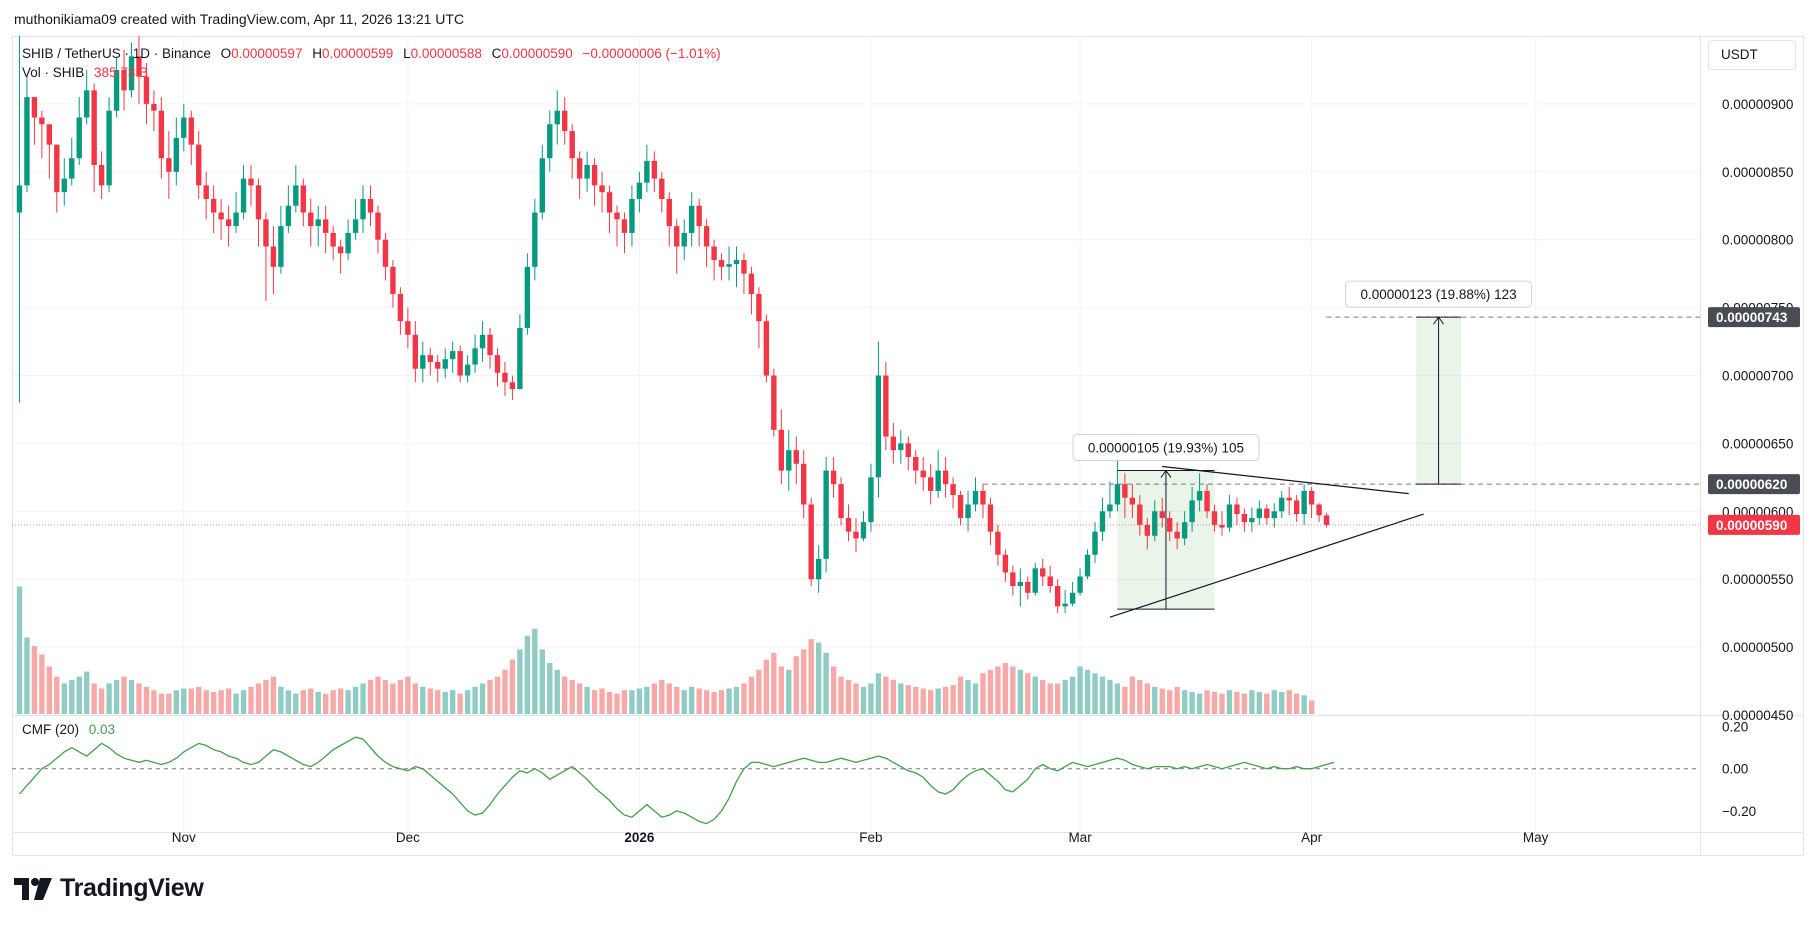  Describe the element at coordinates (1735, 769) in the screenshot. I see `cmf-tick-label: 0.00` at that location.